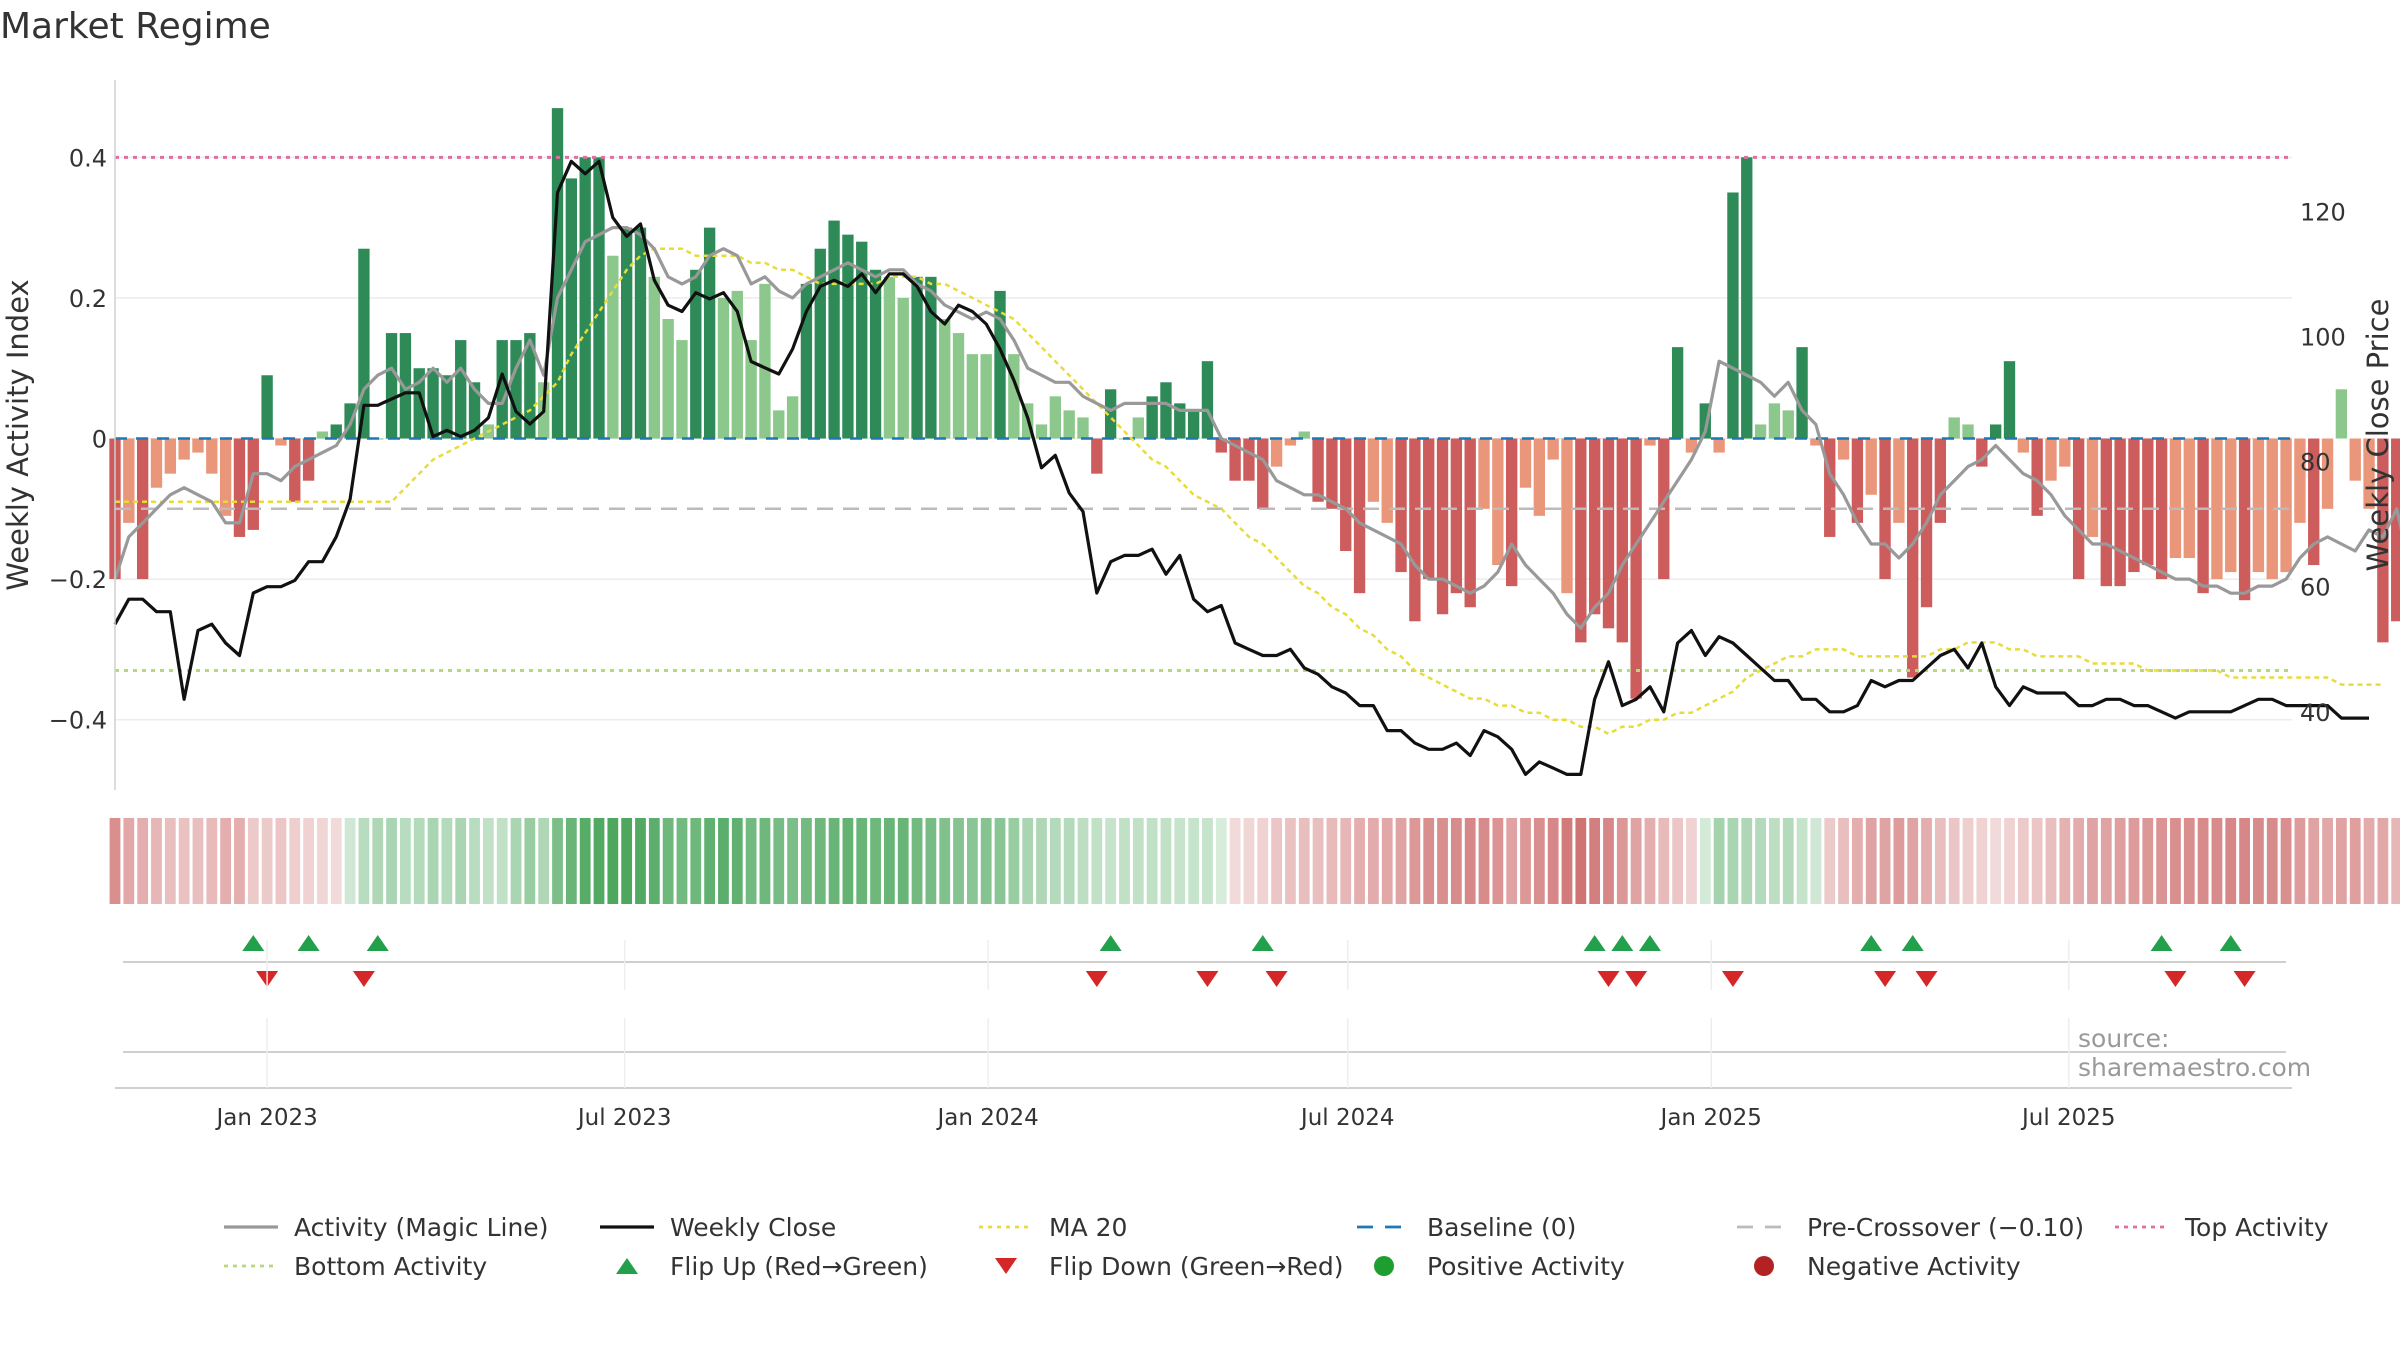 The height and width of the screenshot is (1350, 2400). What do you see at coordinates (2315, 588) in the screenshot?
I see `y2-tick-label: 60` at bounding box center [2315, 588].